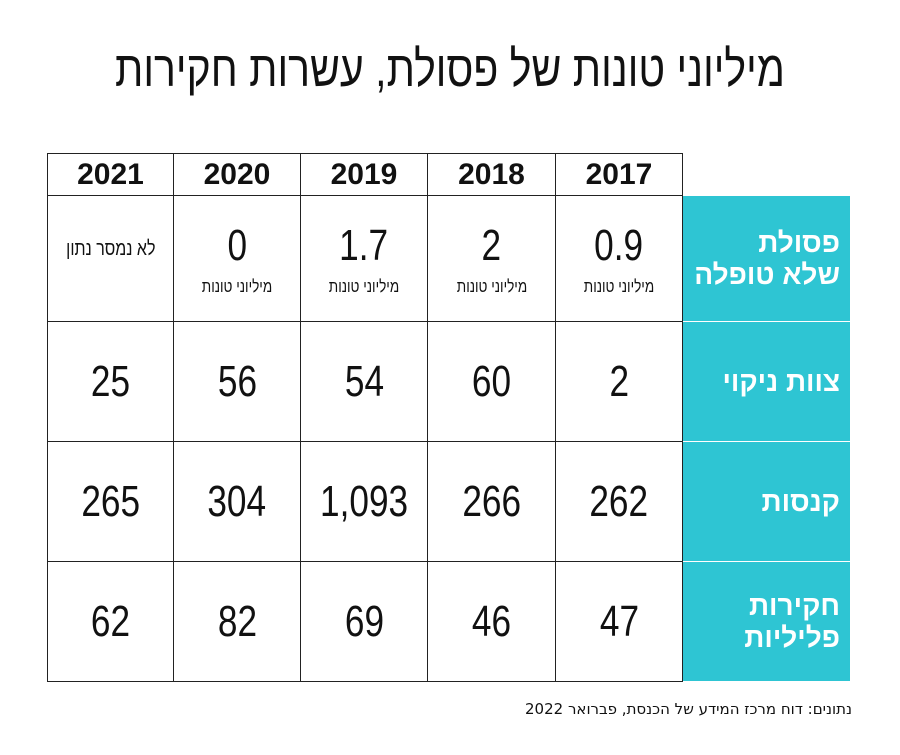 The height and width of the screenshot is (755, 900). I want to click on cell-value: 54, so click(364, 381).